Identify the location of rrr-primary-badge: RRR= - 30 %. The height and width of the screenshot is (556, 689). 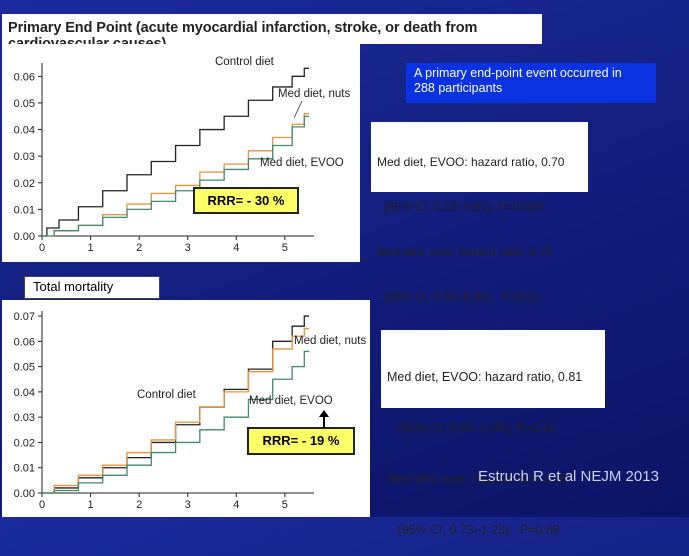
(246, 200).